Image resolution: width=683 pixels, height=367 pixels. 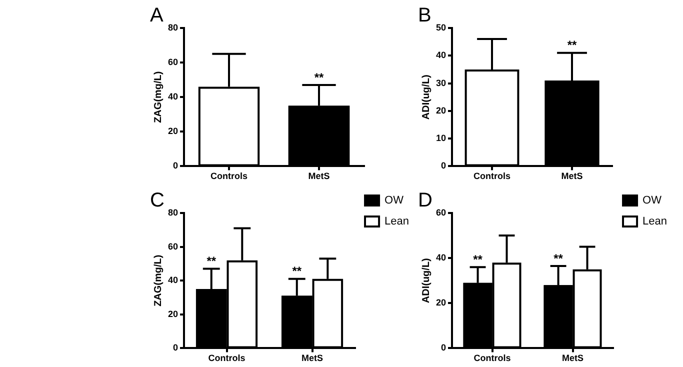 I want to click on y-tick-label: 10, so click(x=441, y=138).